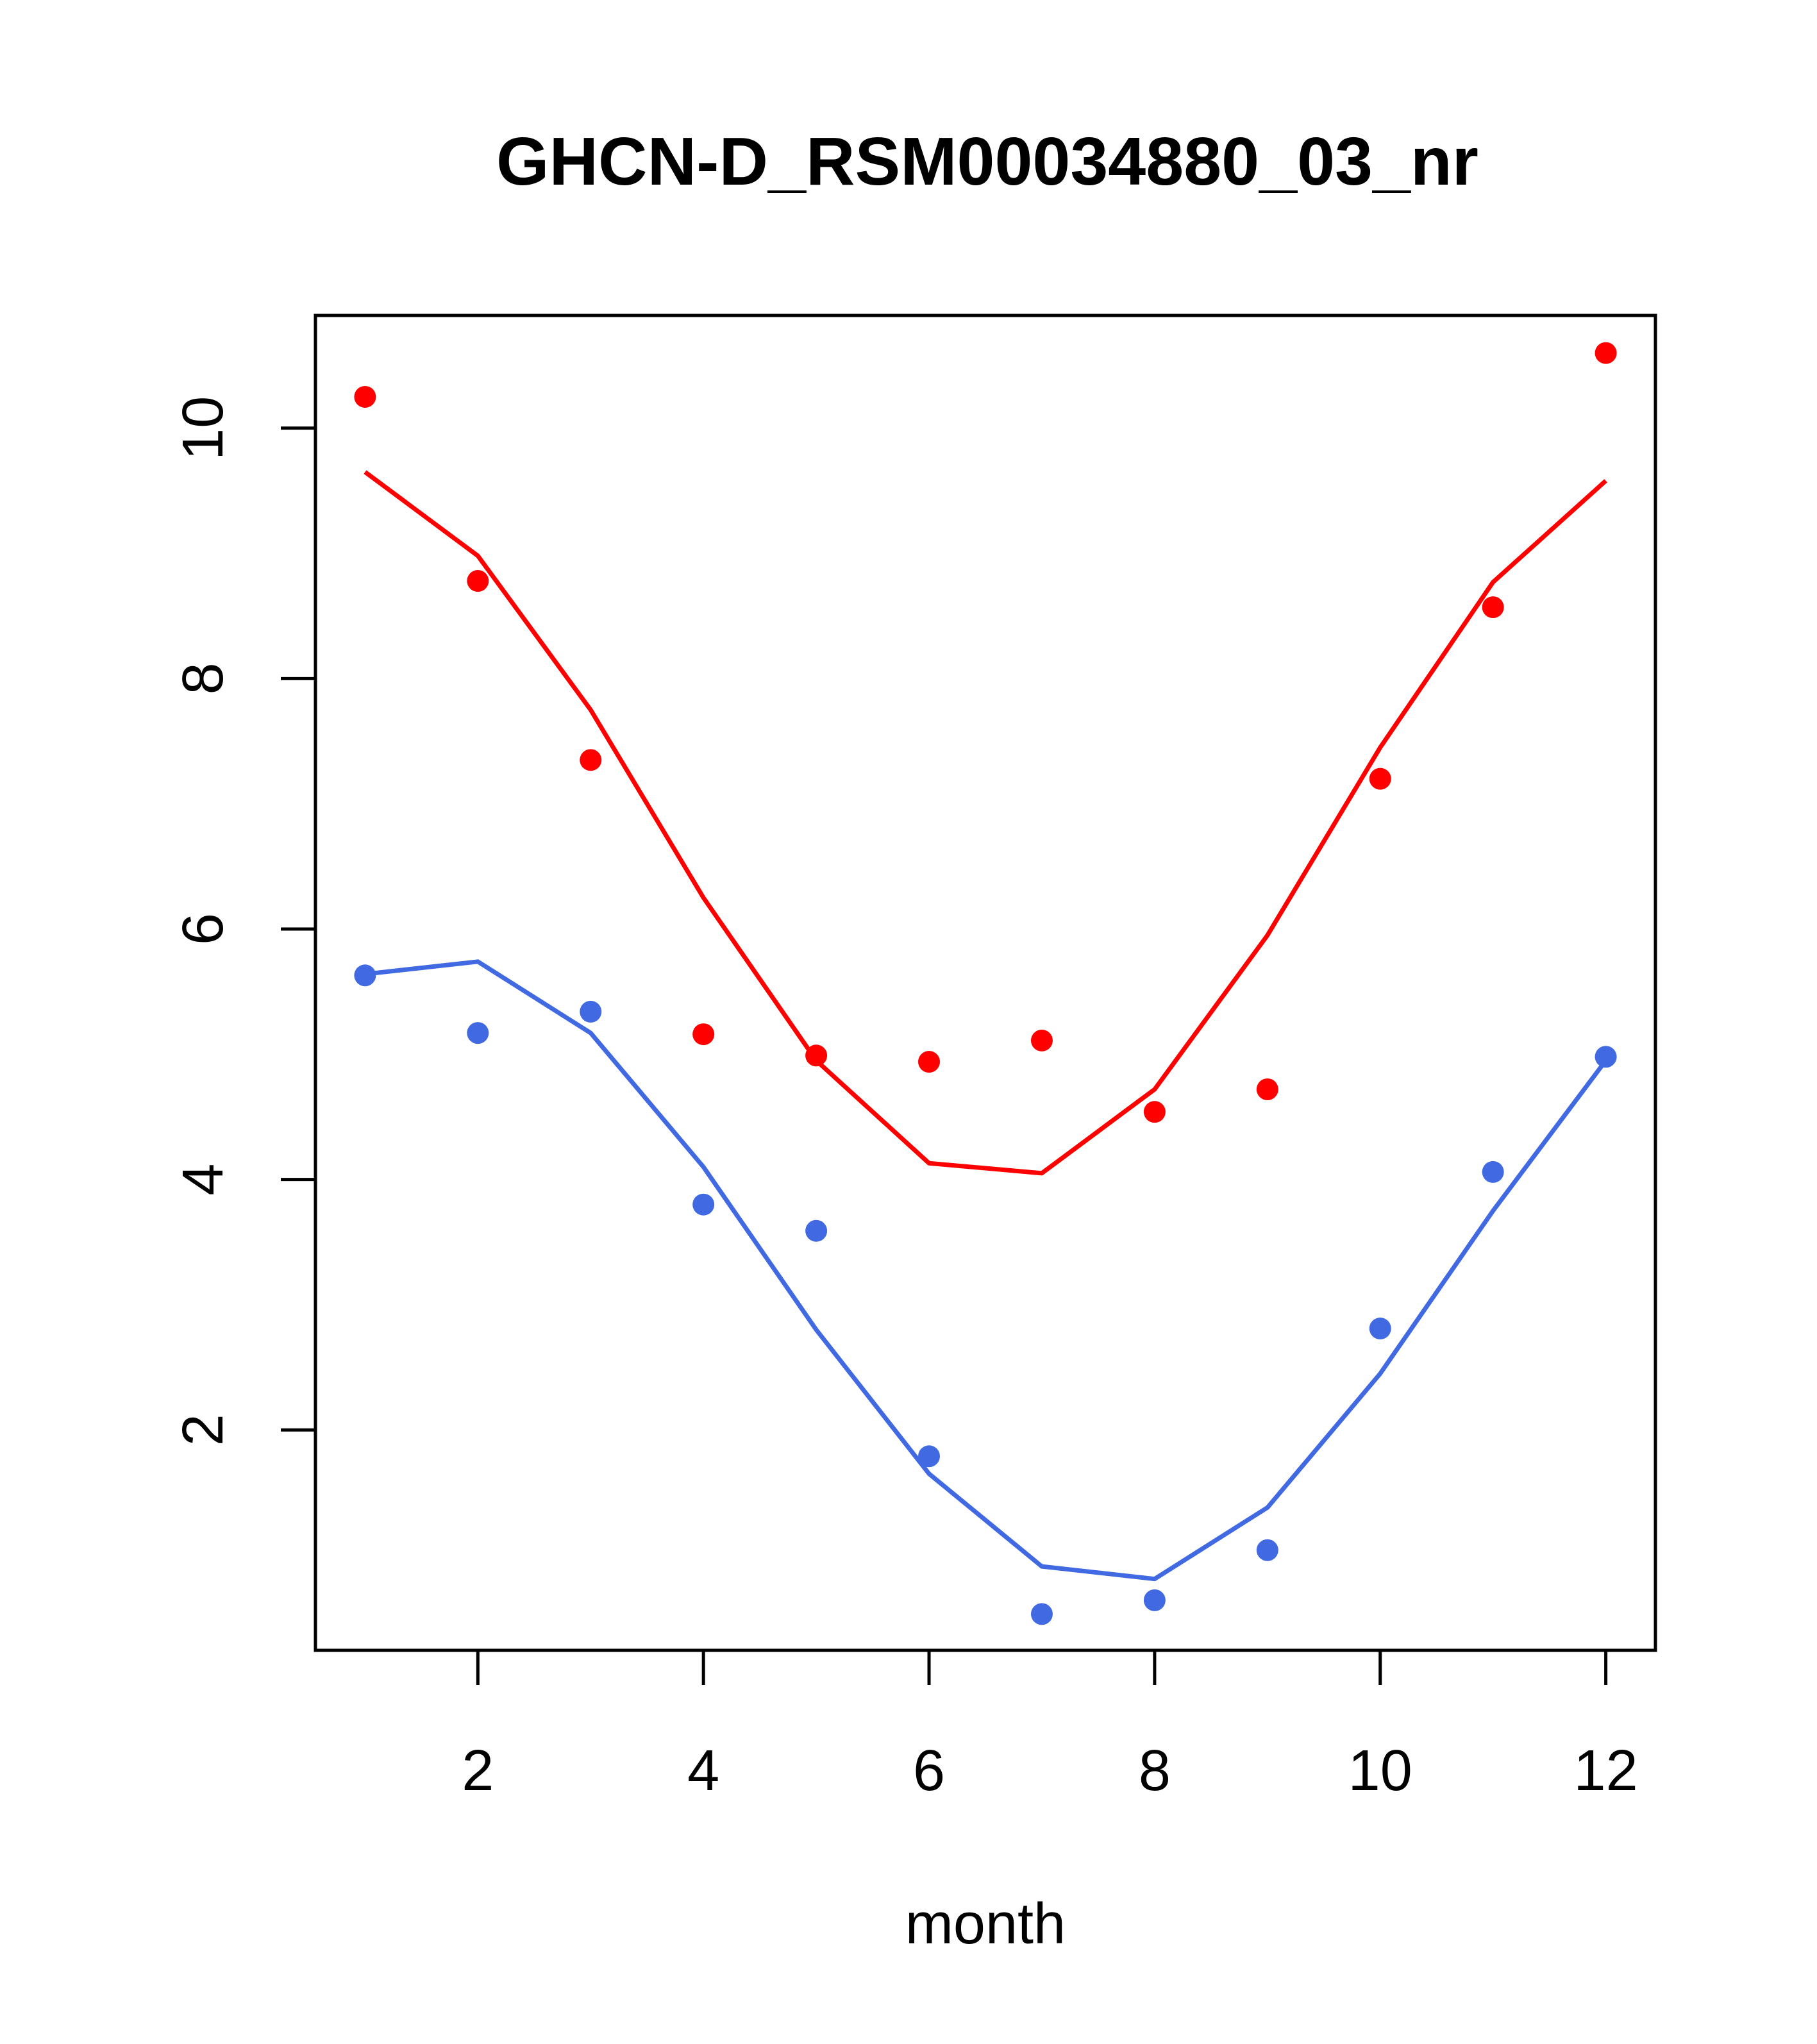  Describe the element at coordinates (203, 1180) in the screenshot. I see `y-tick-label: 4` at that location.